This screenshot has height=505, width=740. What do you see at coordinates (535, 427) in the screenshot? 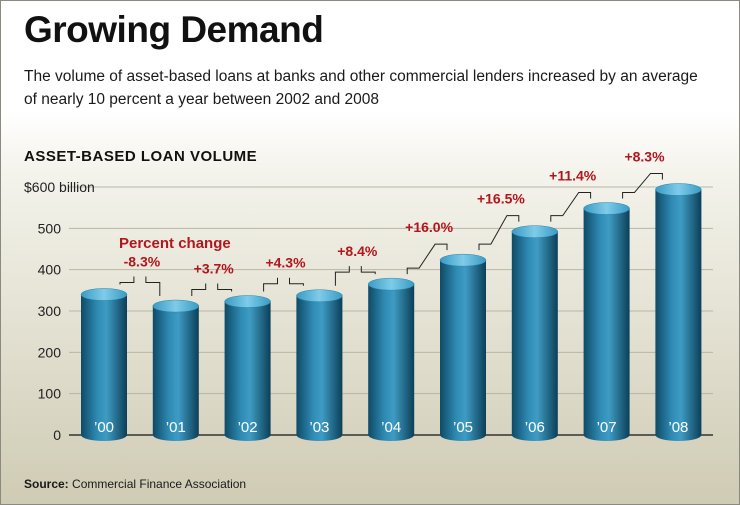
I see `x-category-label: ’06` at bounding box center [535, 427].